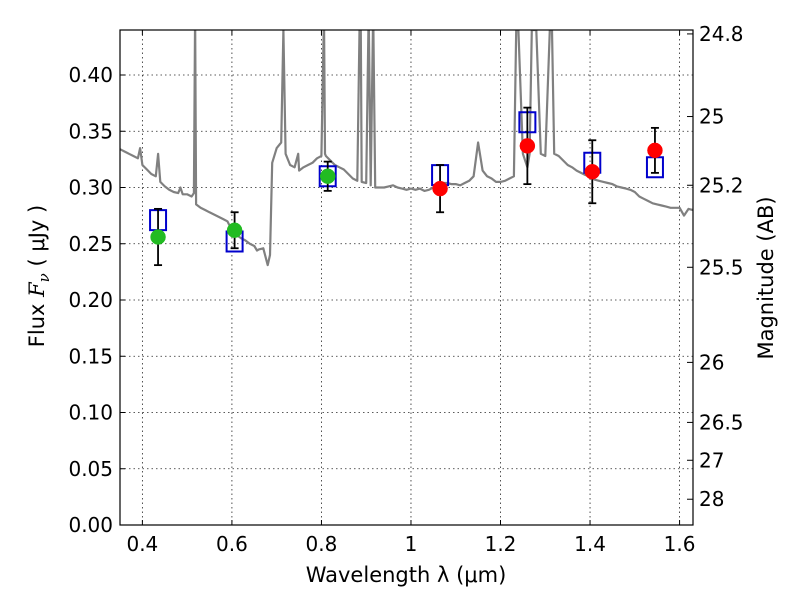 Image resolution: width=800 pixels, height=600 pixels. Describe the element at coordinates (90, 469) in the screenshot. I see `y-tick-label: 0.05` at that location.